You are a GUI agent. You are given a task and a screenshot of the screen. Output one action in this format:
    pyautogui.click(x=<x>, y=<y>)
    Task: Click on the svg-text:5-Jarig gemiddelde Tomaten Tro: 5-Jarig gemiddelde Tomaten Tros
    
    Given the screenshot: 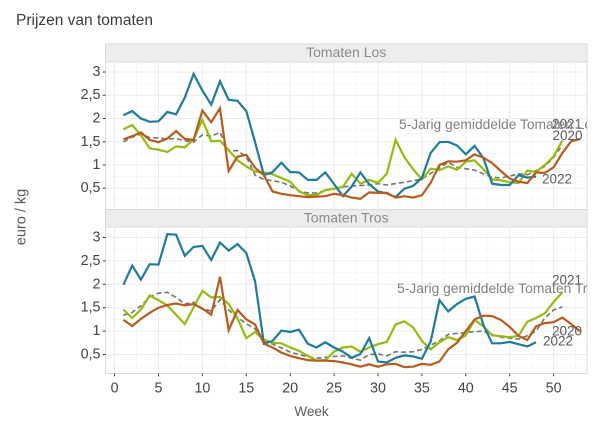 What is the action you would take?
    pyautogui.click(x=498, y=288)
    